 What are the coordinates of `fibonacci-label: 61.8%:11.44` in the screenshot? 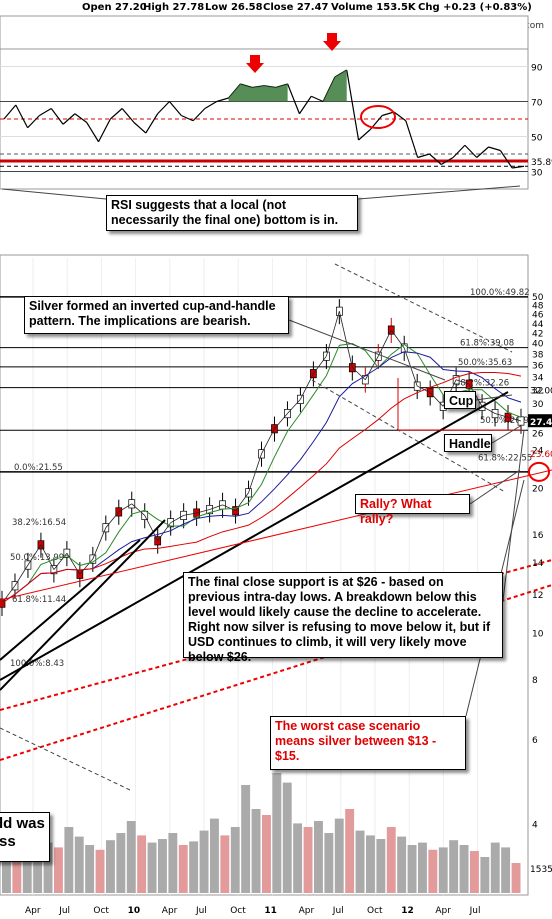 It's located at (39, 600).